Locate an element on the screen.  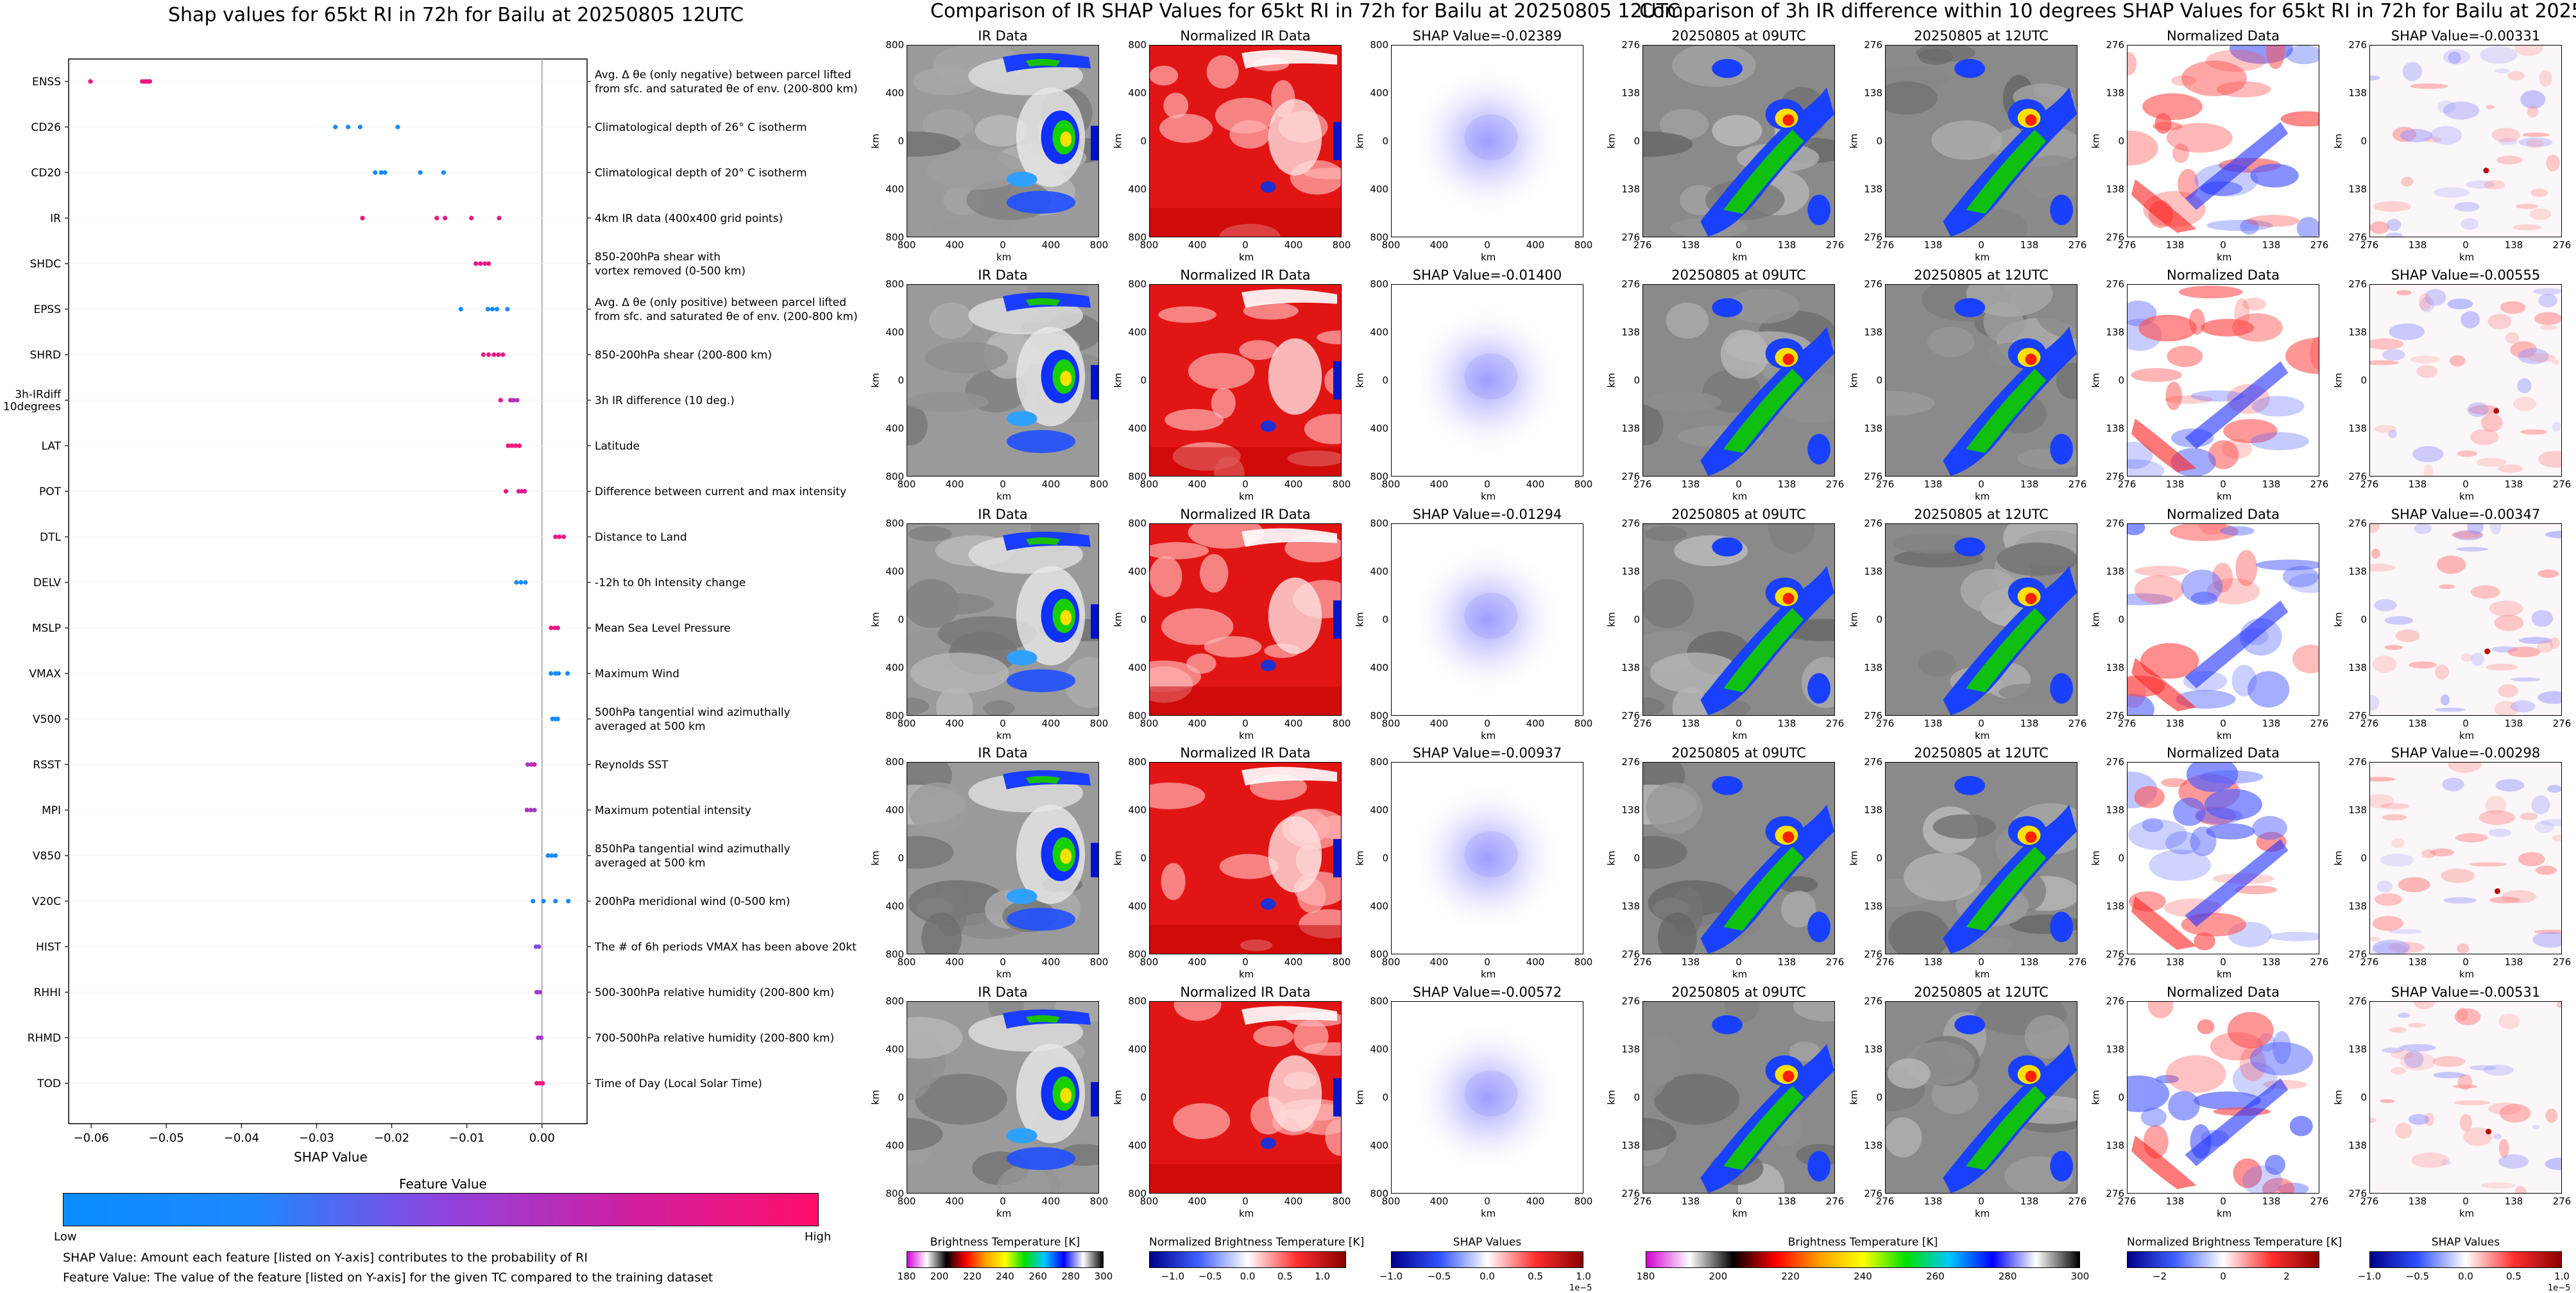
colorbar-label: Normalized Brightness Temperature [K] is located at coordinates (2234, 1242).